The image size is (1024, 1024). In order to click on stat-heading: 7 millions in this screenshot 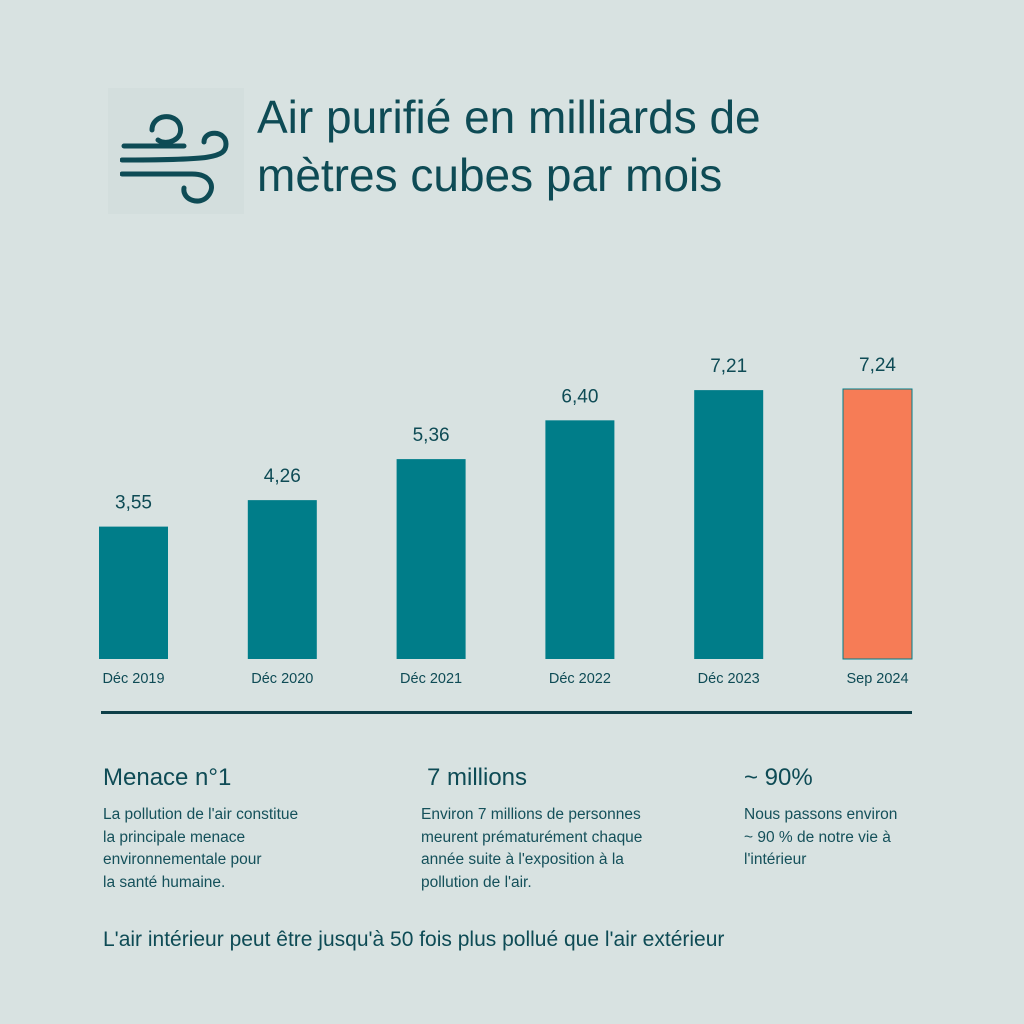, I will do `click(477, 777)`.